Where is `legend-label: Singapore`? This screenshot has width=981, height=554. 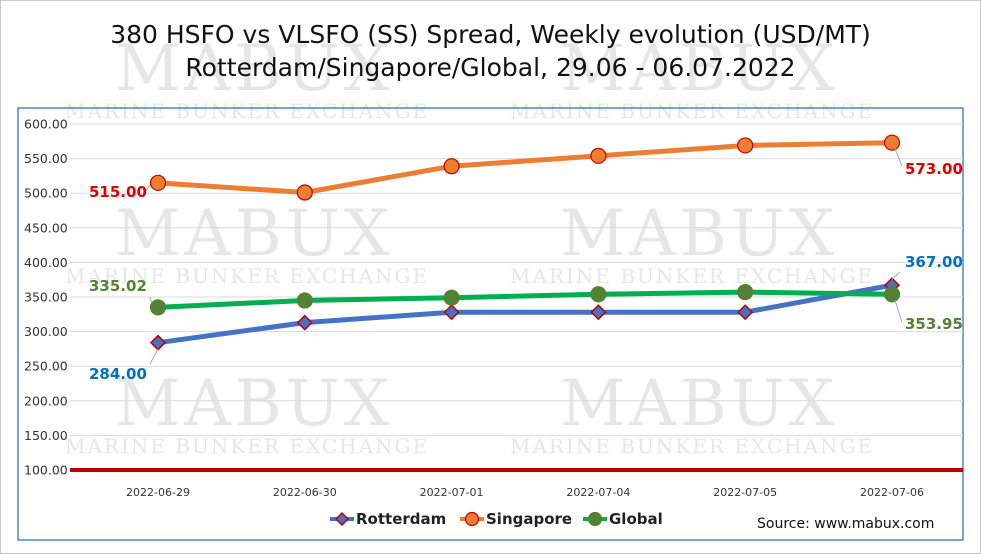 legend-label: Singapore is located at coordinates (529, 519).